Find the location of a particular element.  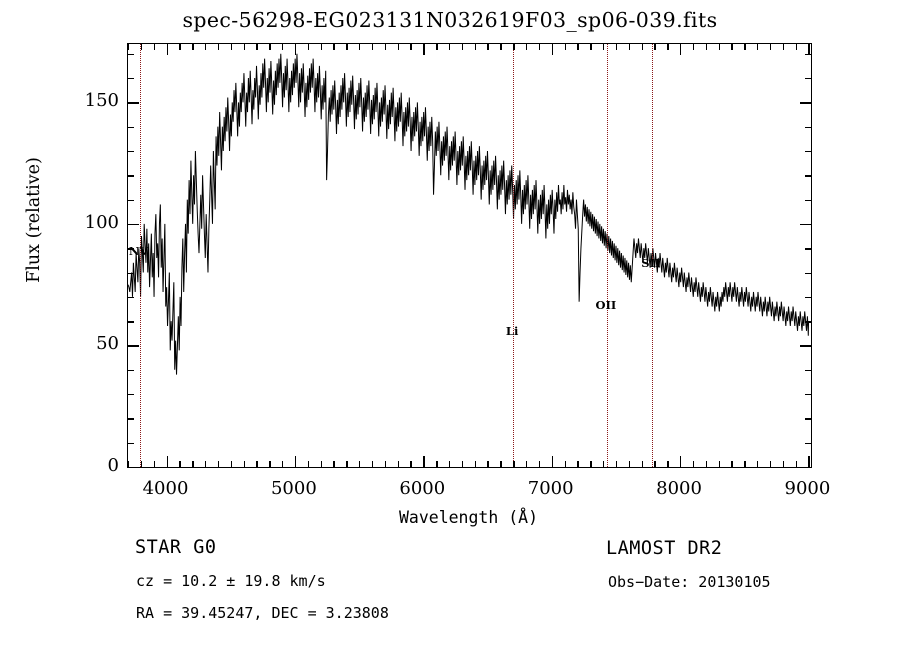

x-tick-label: 7000 is located at coordinates (550, 488).